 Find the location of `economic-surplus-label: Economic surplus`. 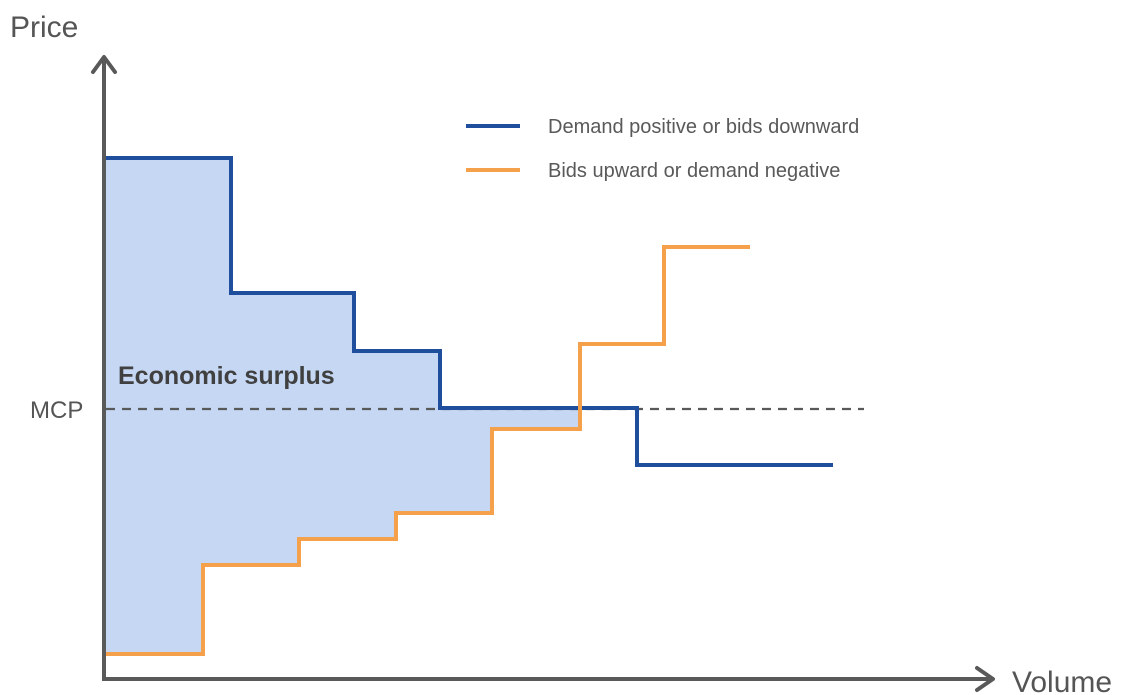

economic-surplus-label: Economic surplus is located at coordinates (226, 376).